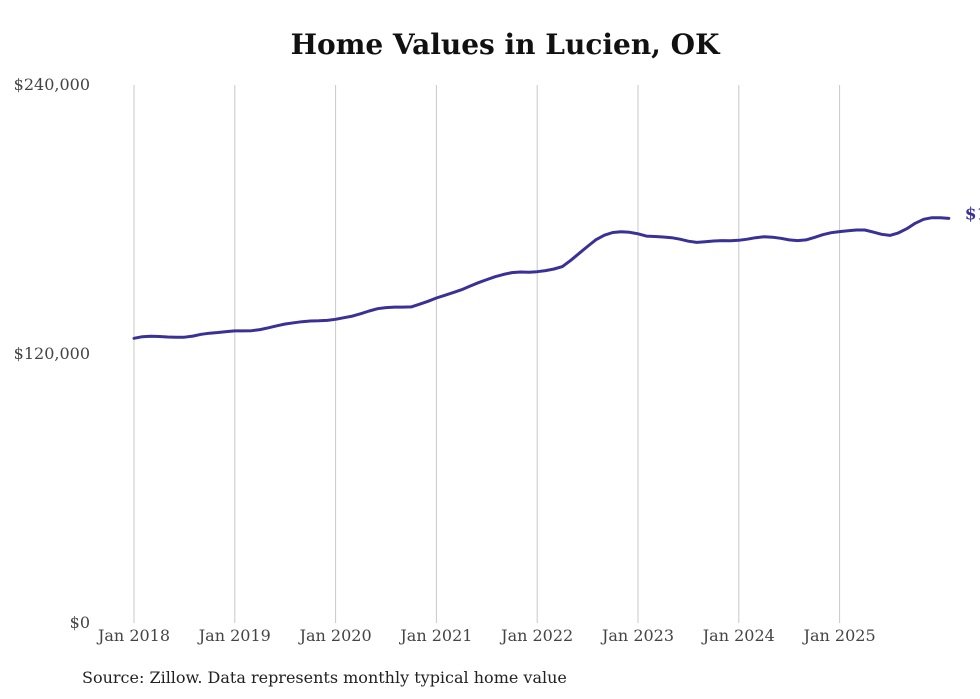  Describe the element at coordinates (536, 635) in the screenshot. I see `x-tick-label: Jan 2022` at that location.